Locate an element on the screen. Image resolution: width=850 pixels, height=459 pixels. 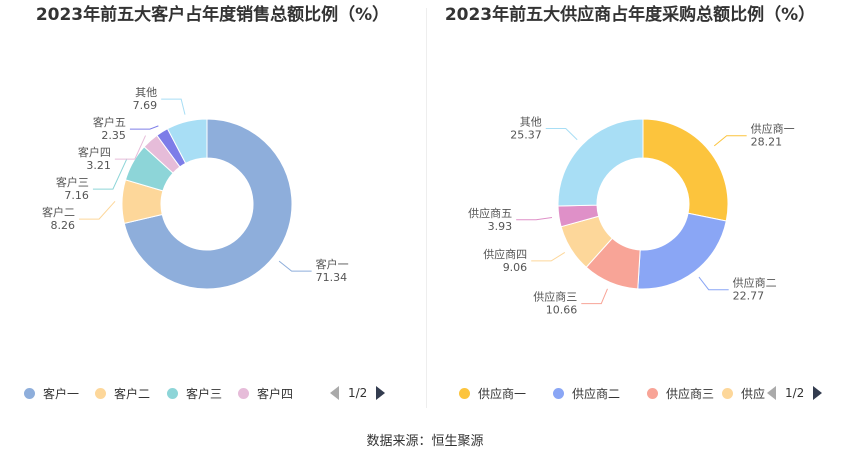
slice-value-label: 7.16 is located at coordinates (76, 195).